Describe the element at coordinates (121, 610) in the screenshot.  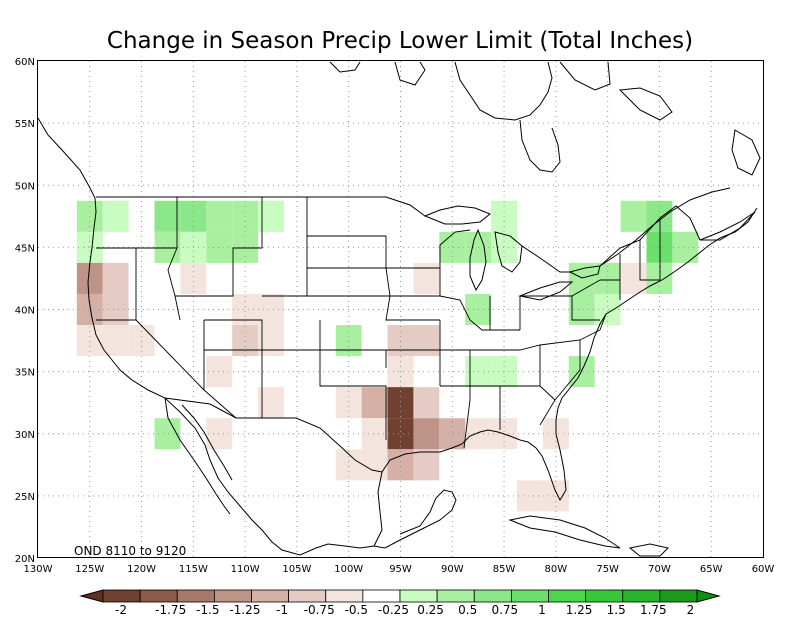
I see `colorbar-tick-label: -2` at that location.